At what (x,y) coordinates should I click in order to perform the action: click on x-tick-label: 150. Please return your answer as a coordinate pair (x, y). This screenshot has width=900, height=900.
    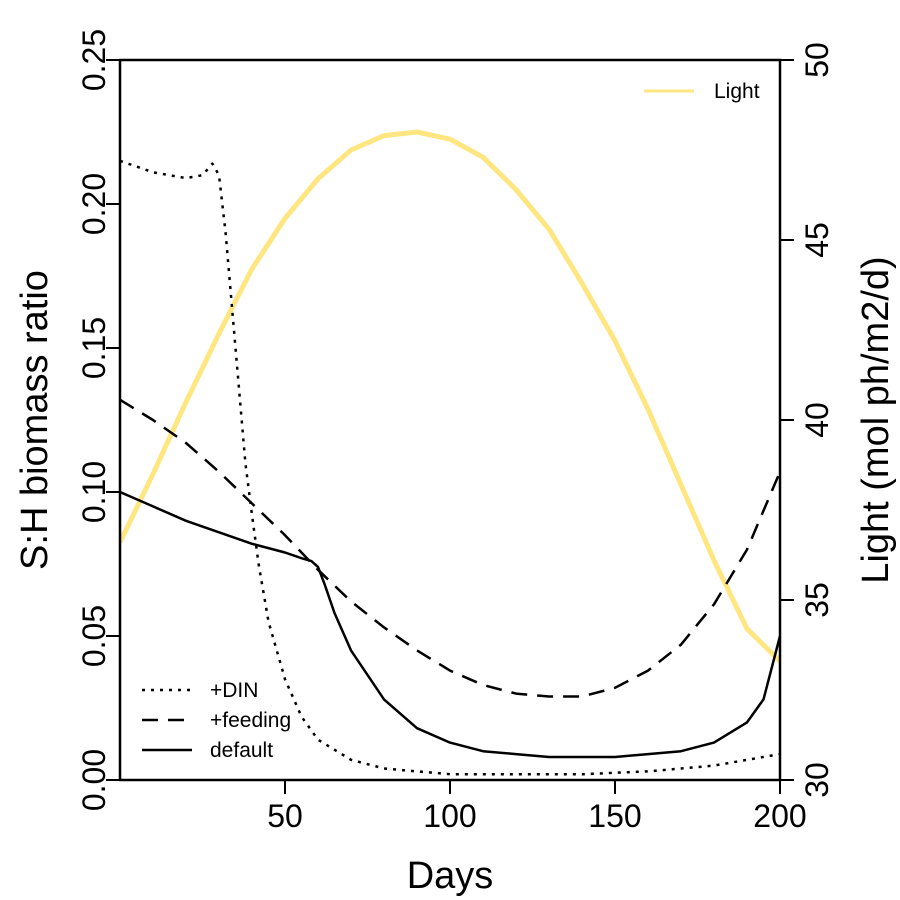
    Looking at the image, I should click on (614, 816).